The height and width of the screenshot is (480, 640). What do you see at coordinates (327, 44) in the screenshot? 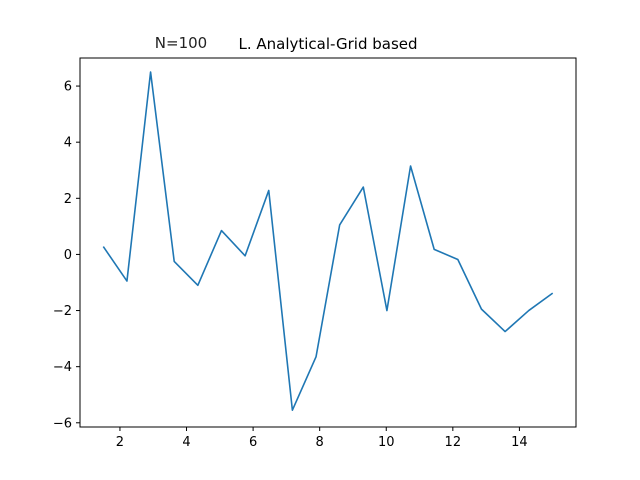
I see `chart-title: L. Analytical-Grid based` at bounding box center [327, 44].